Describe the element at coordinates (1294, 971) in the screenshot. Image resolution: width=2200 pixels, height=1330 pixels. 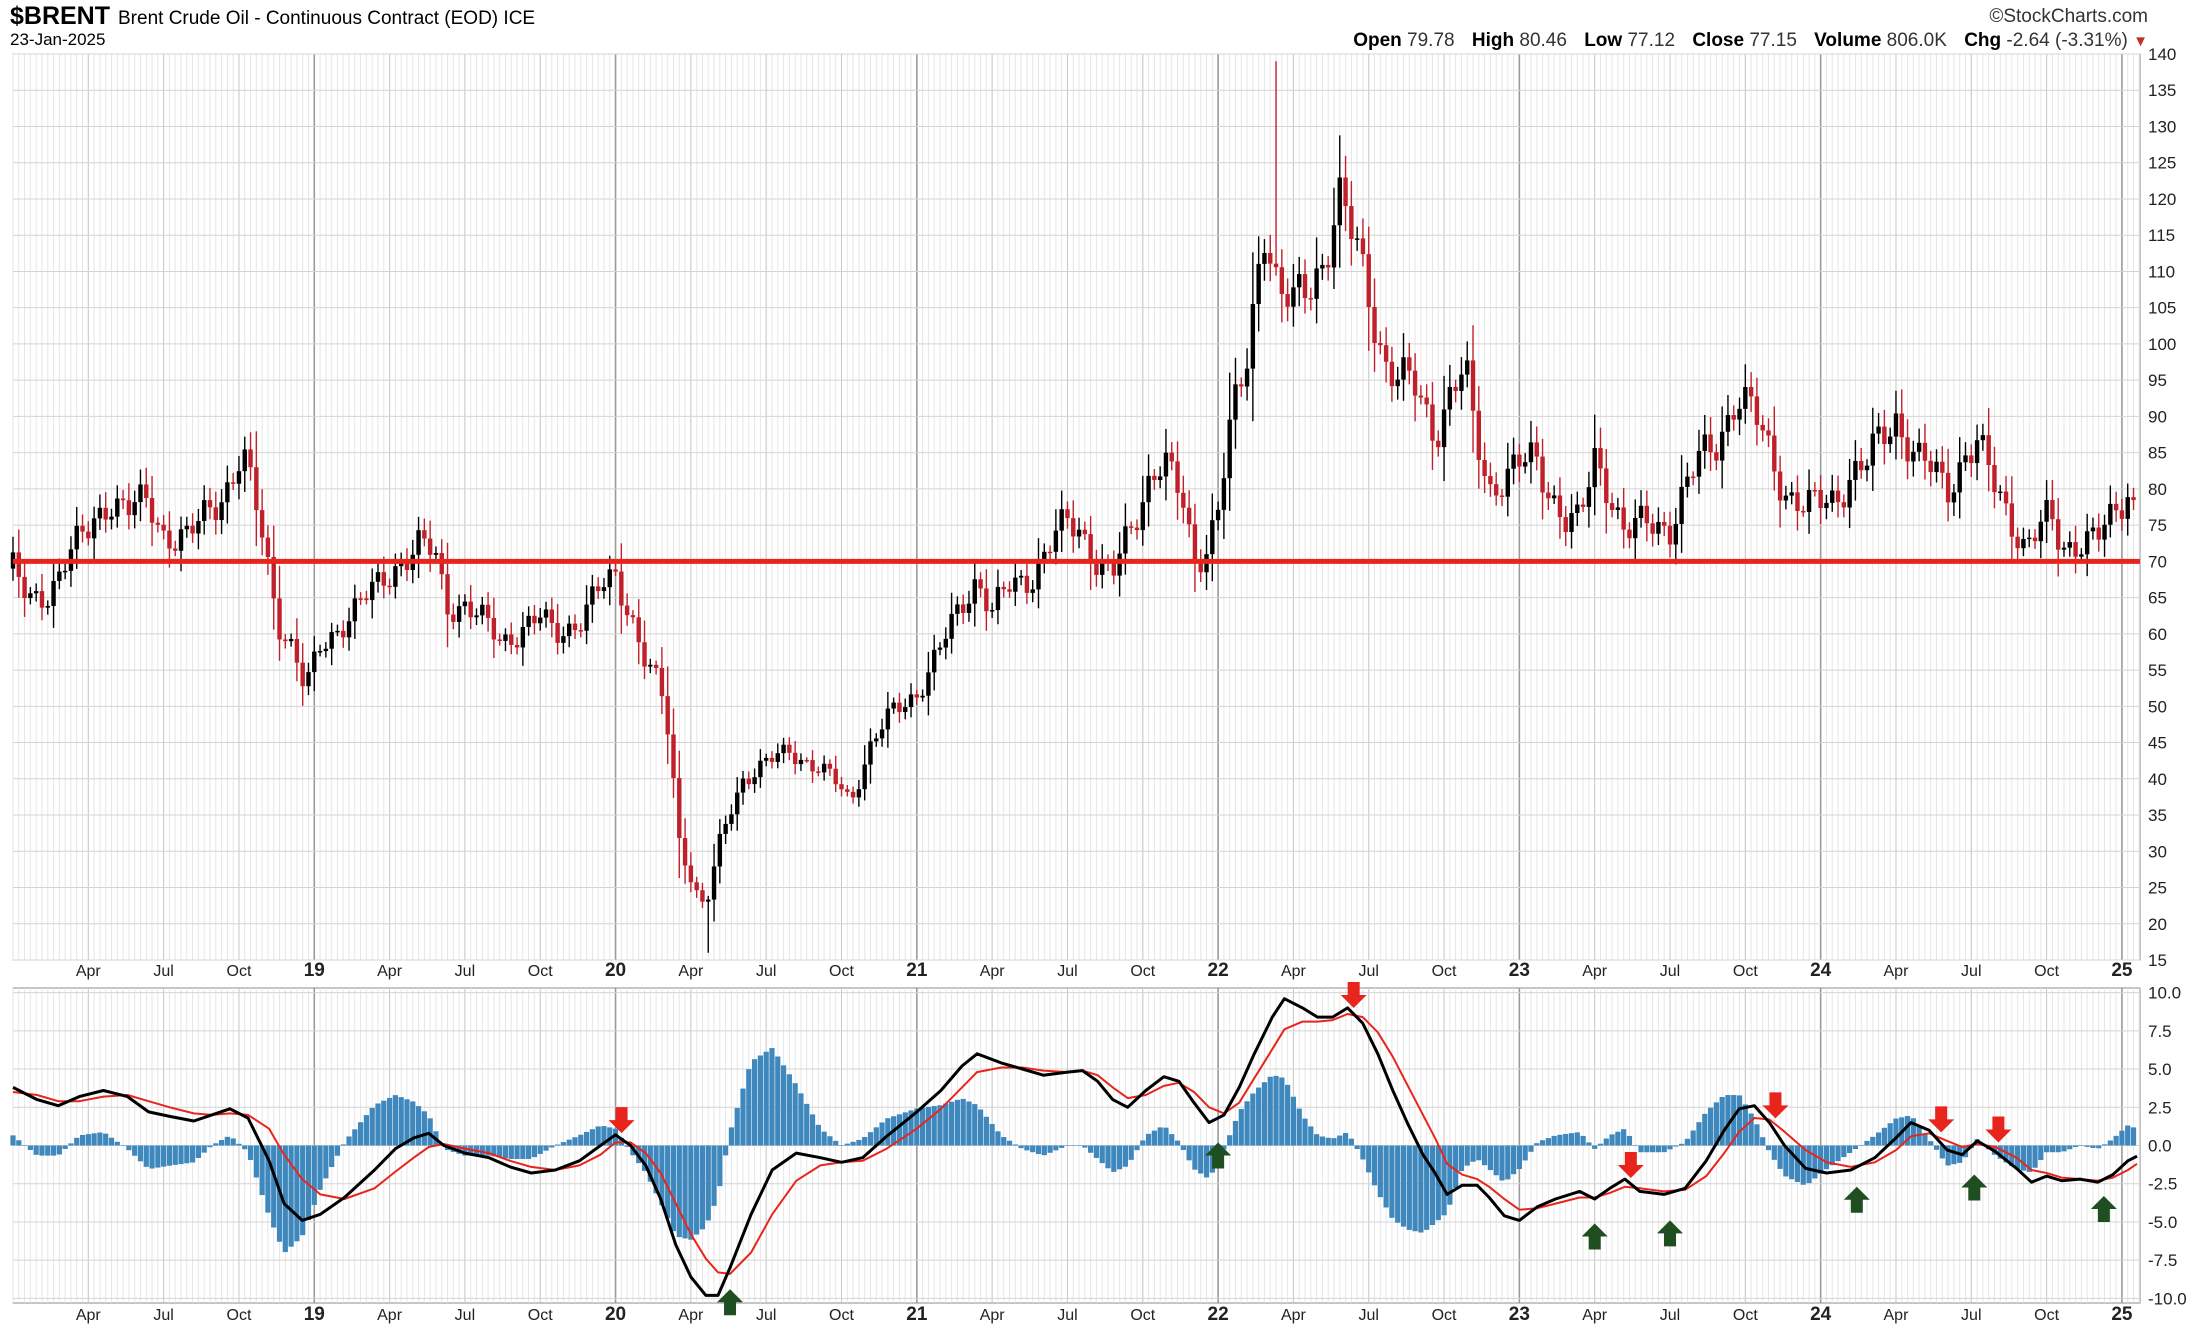
I see `price-time-tick-label: Apr` at that location.